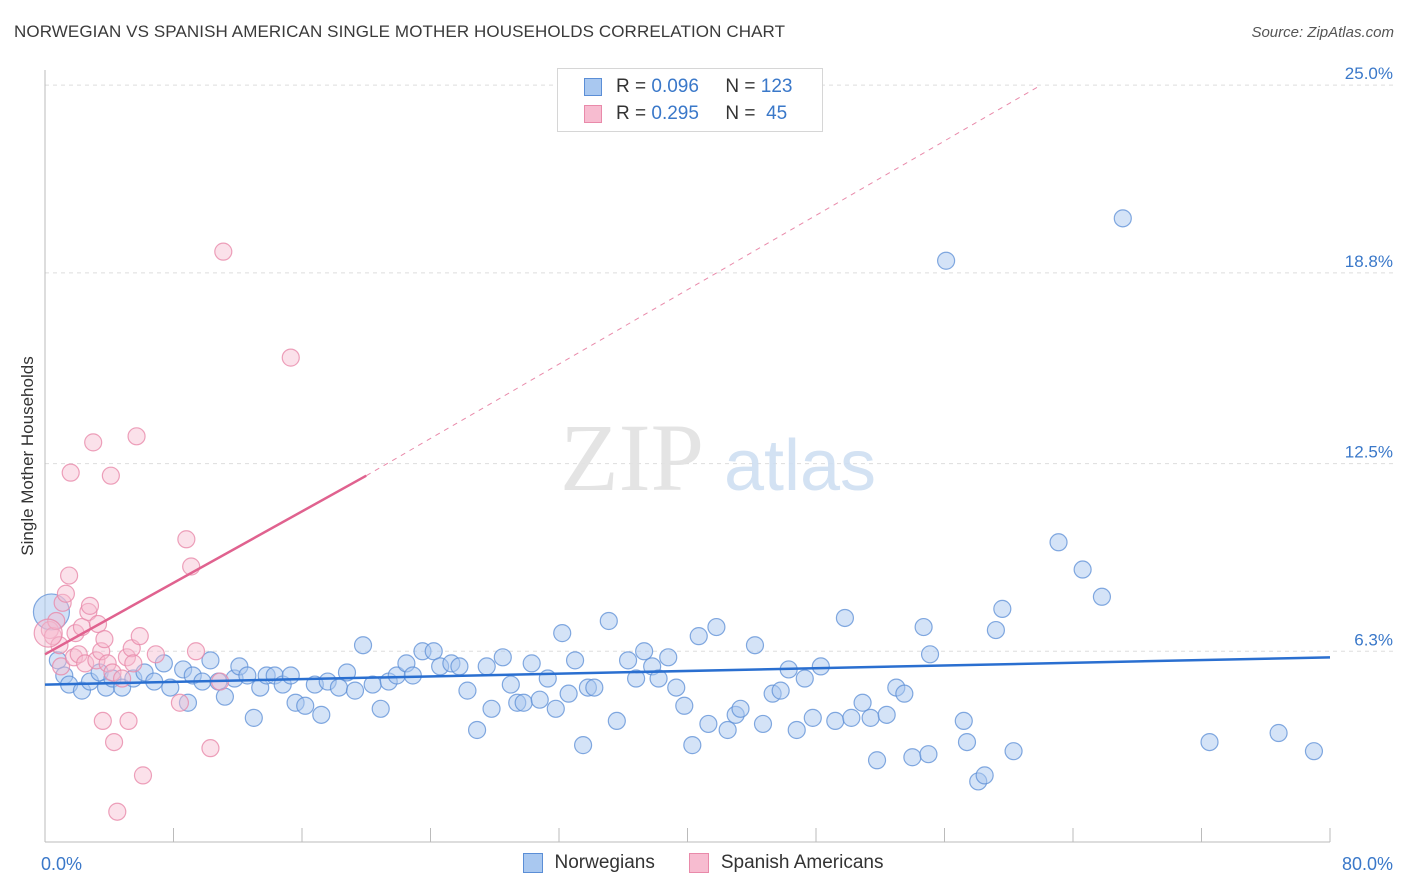 The width and height of the screenshot is (1406, 892). What do you see at coordinates (675, 86) in the screenshot?
I see `legend-r-value: 0.096` at bounding box center [675, 86].